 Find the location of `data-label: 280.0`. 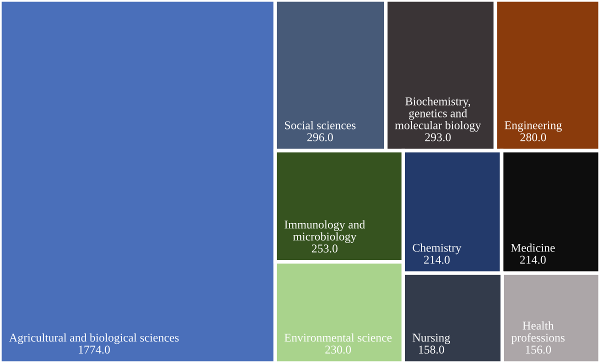

data-label: 280.0 is located at coordinates (533, 137).